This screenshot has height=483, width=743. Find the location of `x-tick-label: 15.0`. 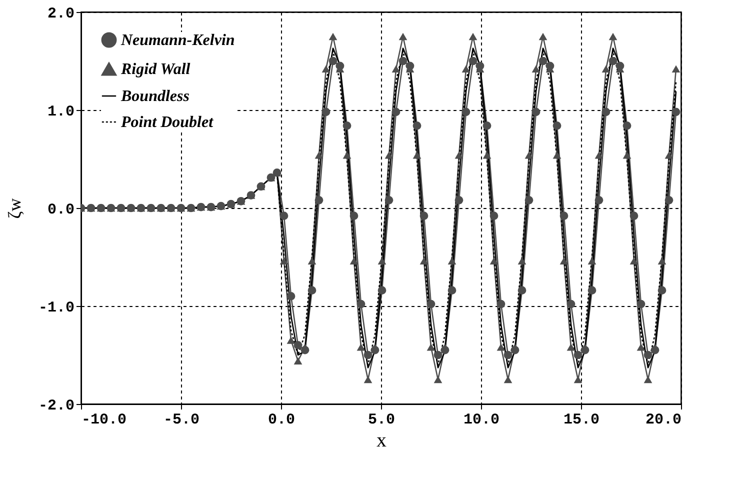

x-tick-label: 15.0 is located at coordinates (581, 420).